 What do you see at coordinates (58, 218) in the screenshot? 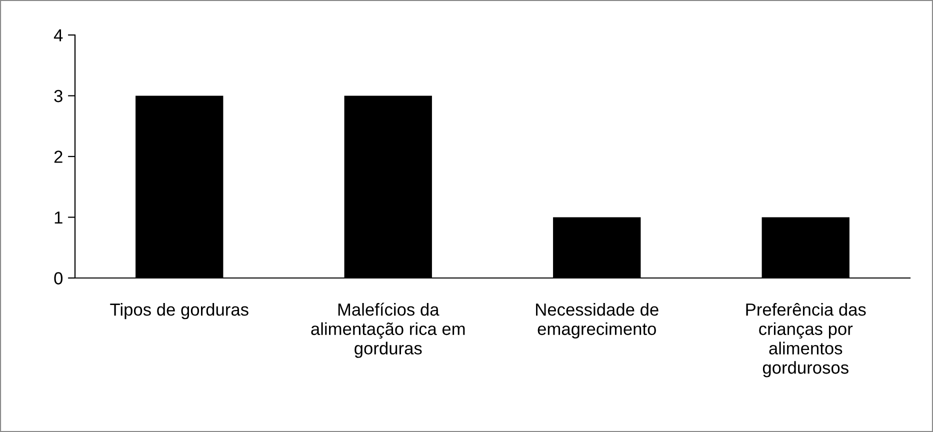
I see `y-tick-label: 1` at bounding box center [58, 218].